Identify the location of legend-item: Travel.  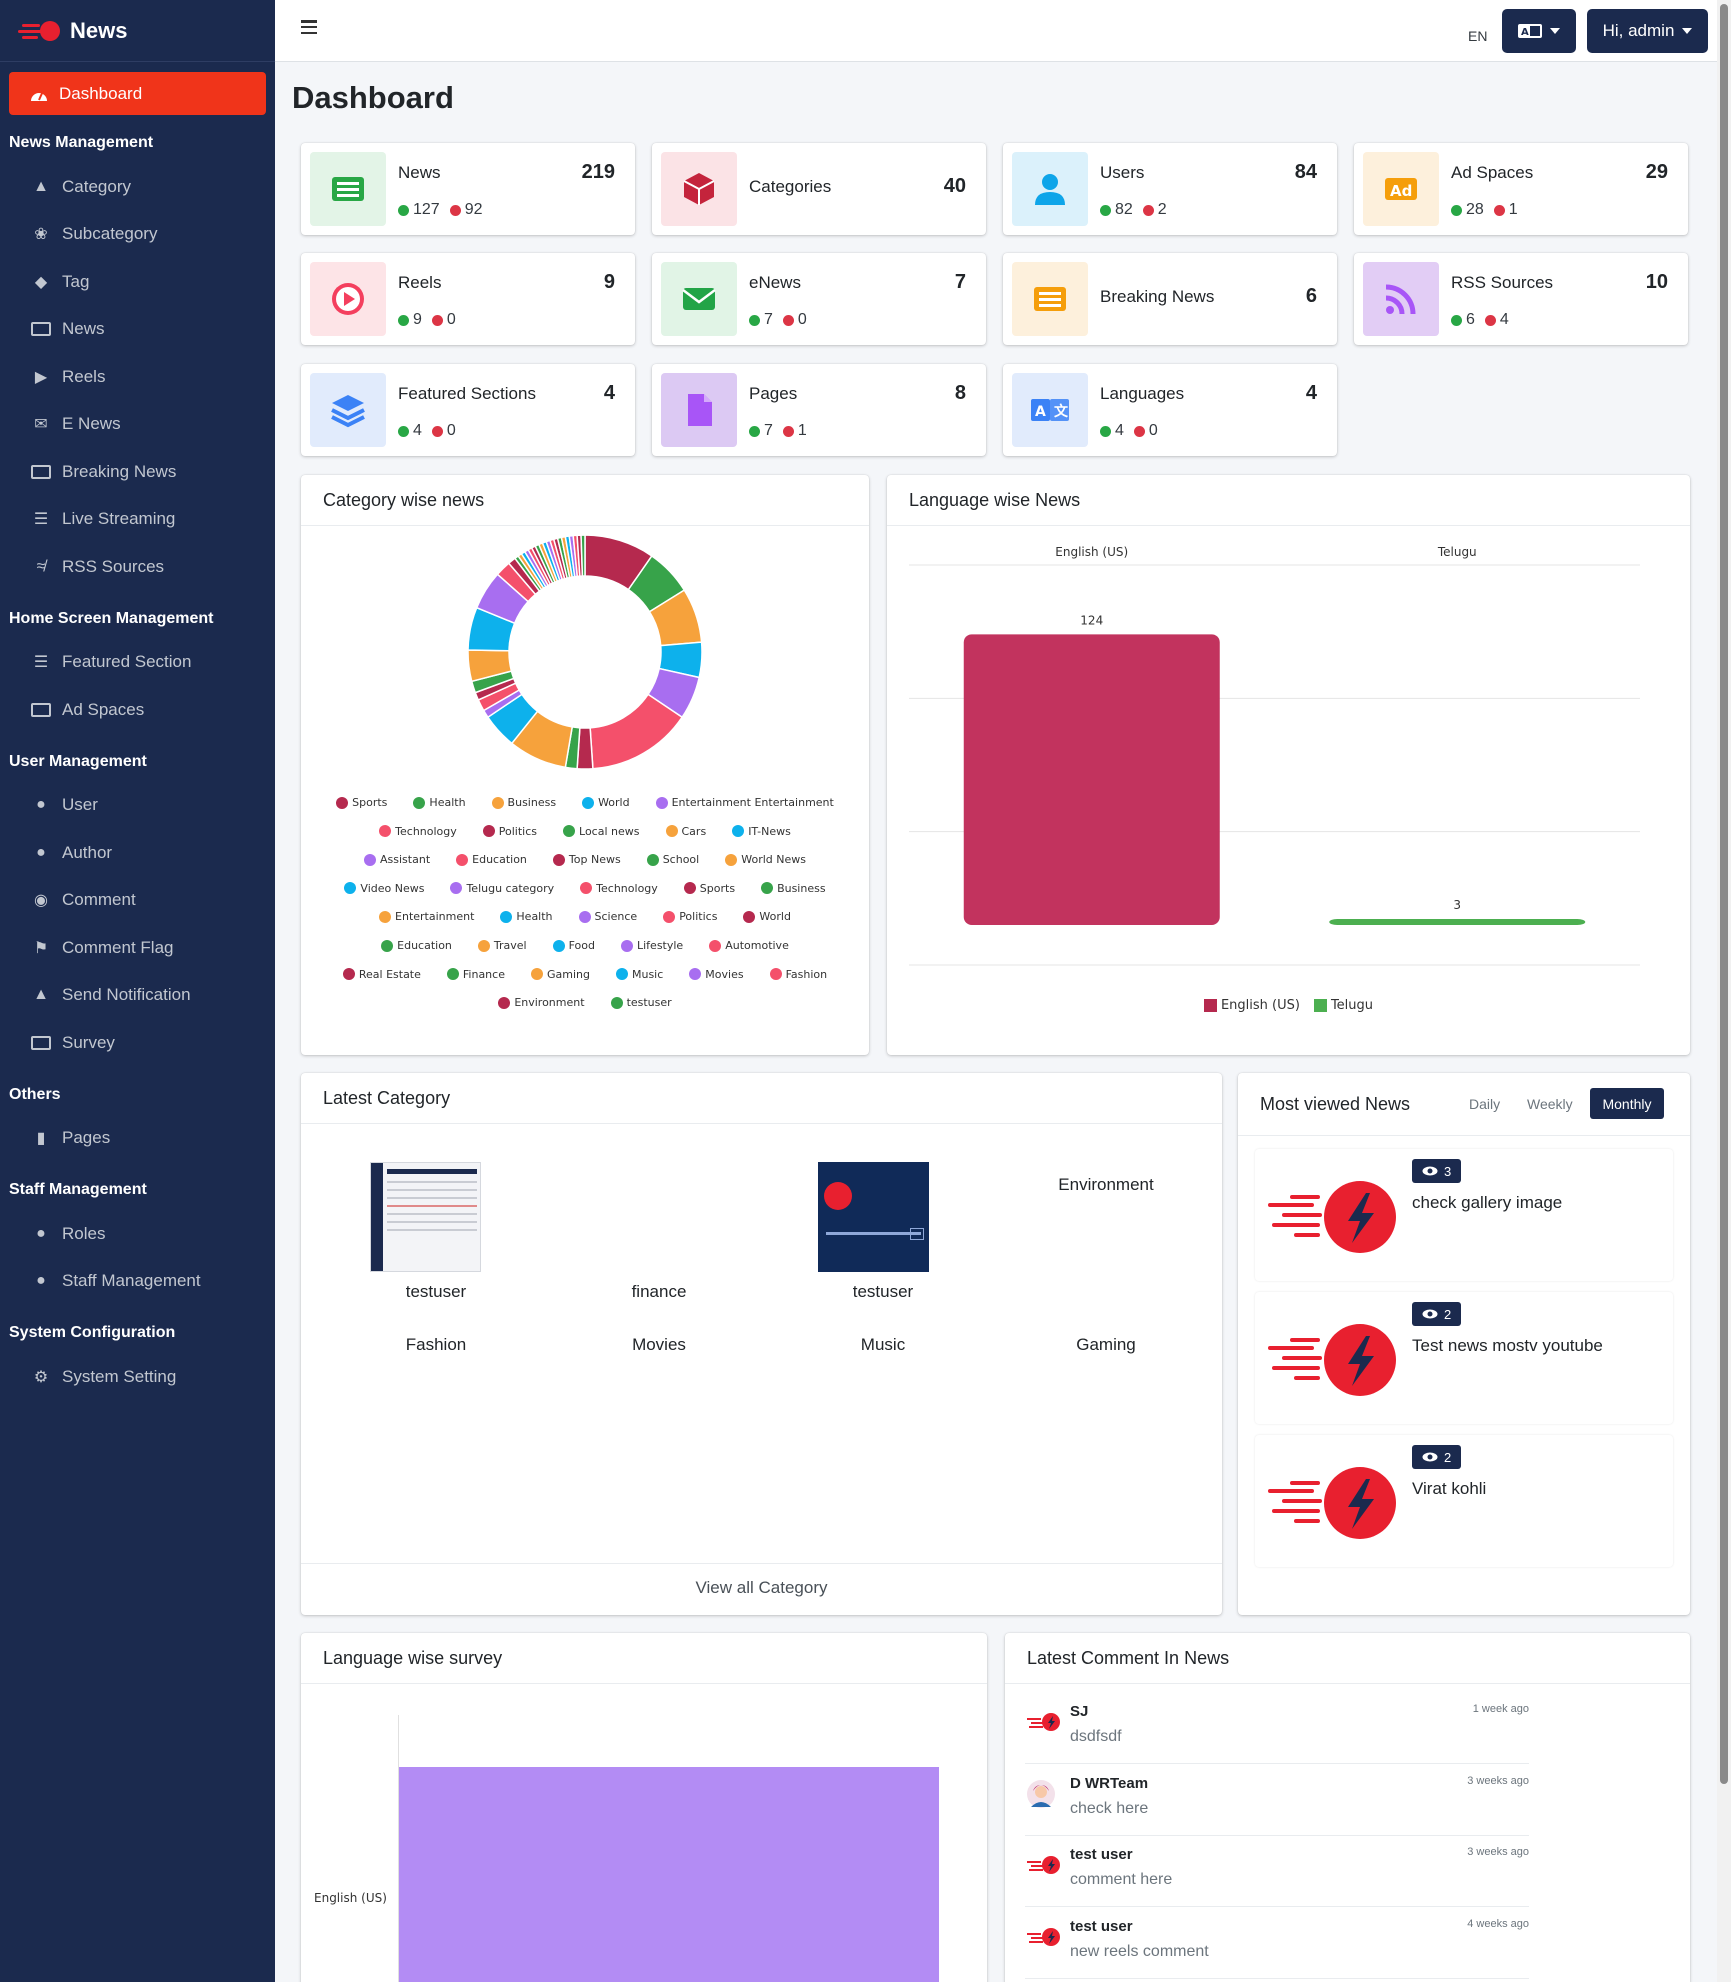
(502, 945).